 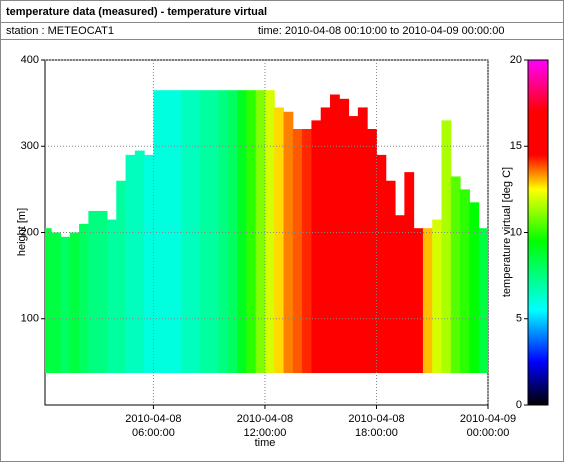 What do you see at coordinates (538, 232) in the screenshot?
I see `colorbar` at bounding box center [538, 232].